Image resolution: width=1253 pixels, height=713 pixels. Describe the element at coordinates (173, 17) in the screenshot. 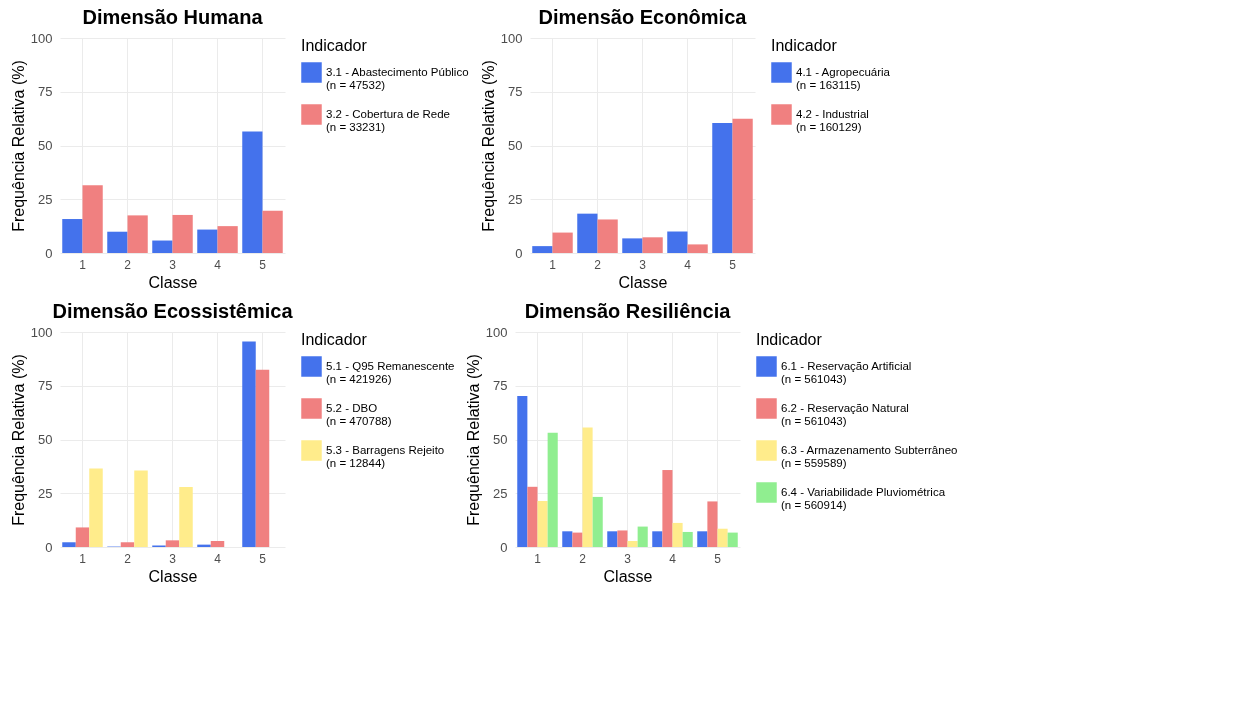

I see `chart-title: Dimensão Humana` at that location.